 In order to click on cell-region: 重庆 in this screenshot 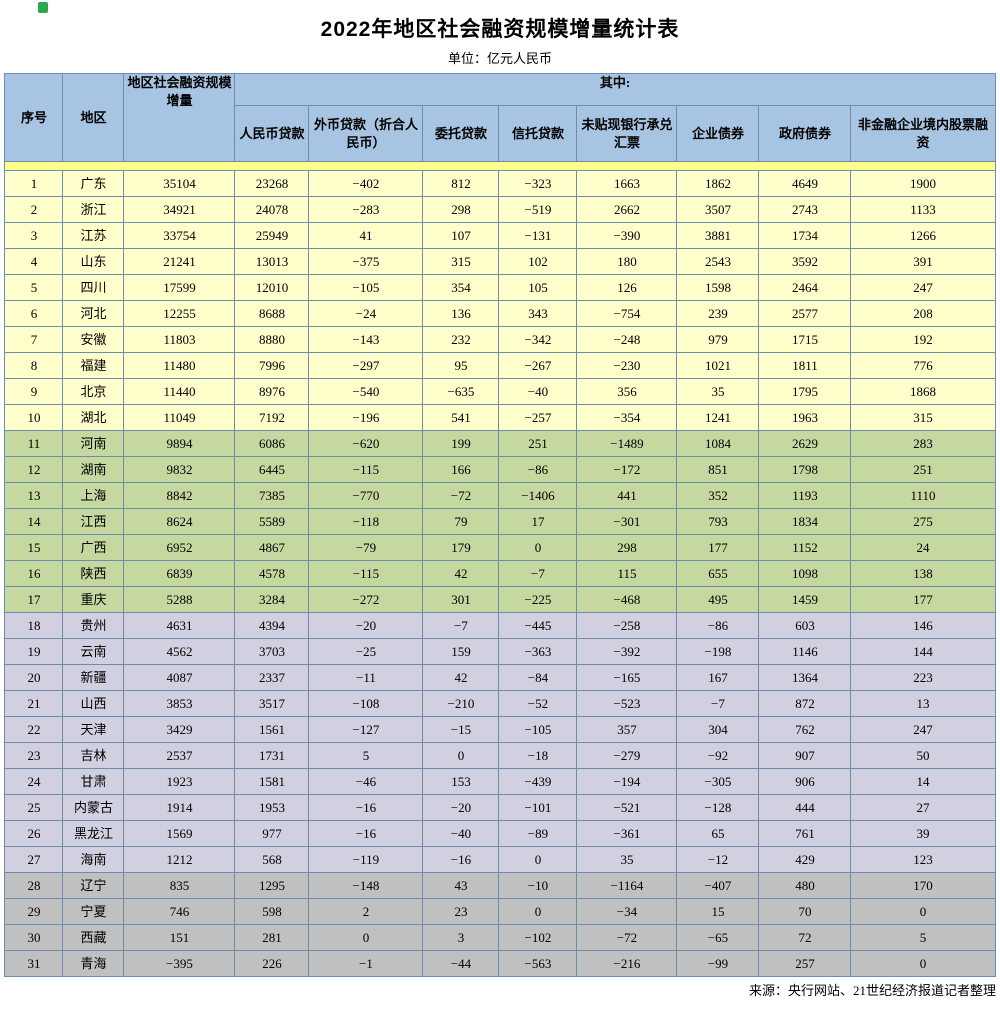, I will do `click(93, 599)`.